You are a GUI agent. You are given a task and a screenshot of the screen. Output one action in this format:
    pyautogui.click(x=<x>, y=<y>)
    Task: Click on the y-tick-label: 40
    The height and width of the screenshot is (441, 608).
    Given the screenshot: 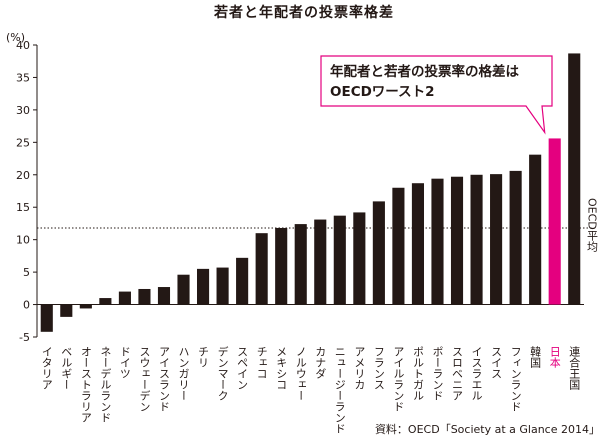 What is the action you would take?
    pyautogui.click(x=23, y=45)
    